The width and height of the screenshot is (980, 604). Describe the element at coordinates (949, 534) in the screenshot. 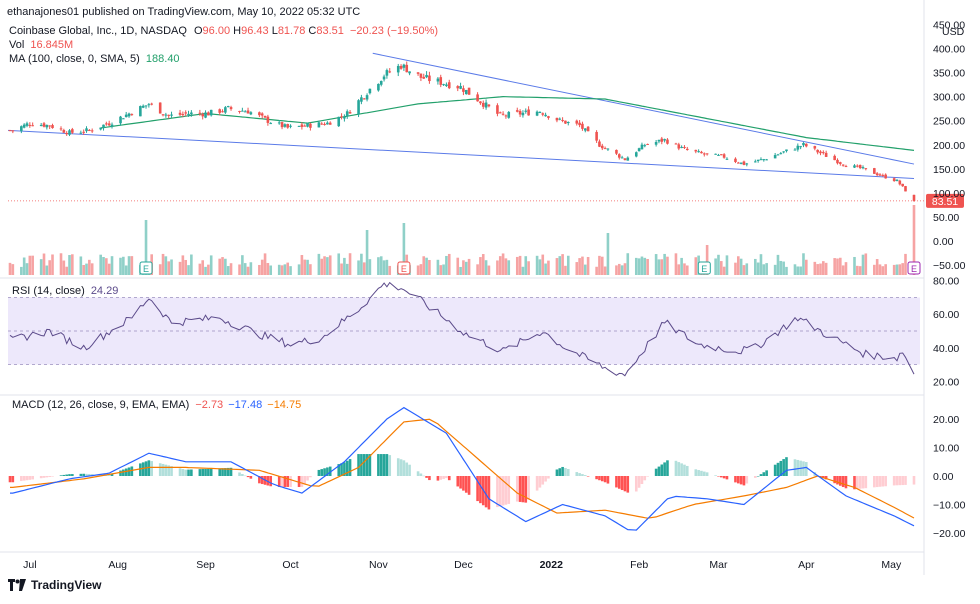

I see `macd-axis-tick: −20.00` at that location.